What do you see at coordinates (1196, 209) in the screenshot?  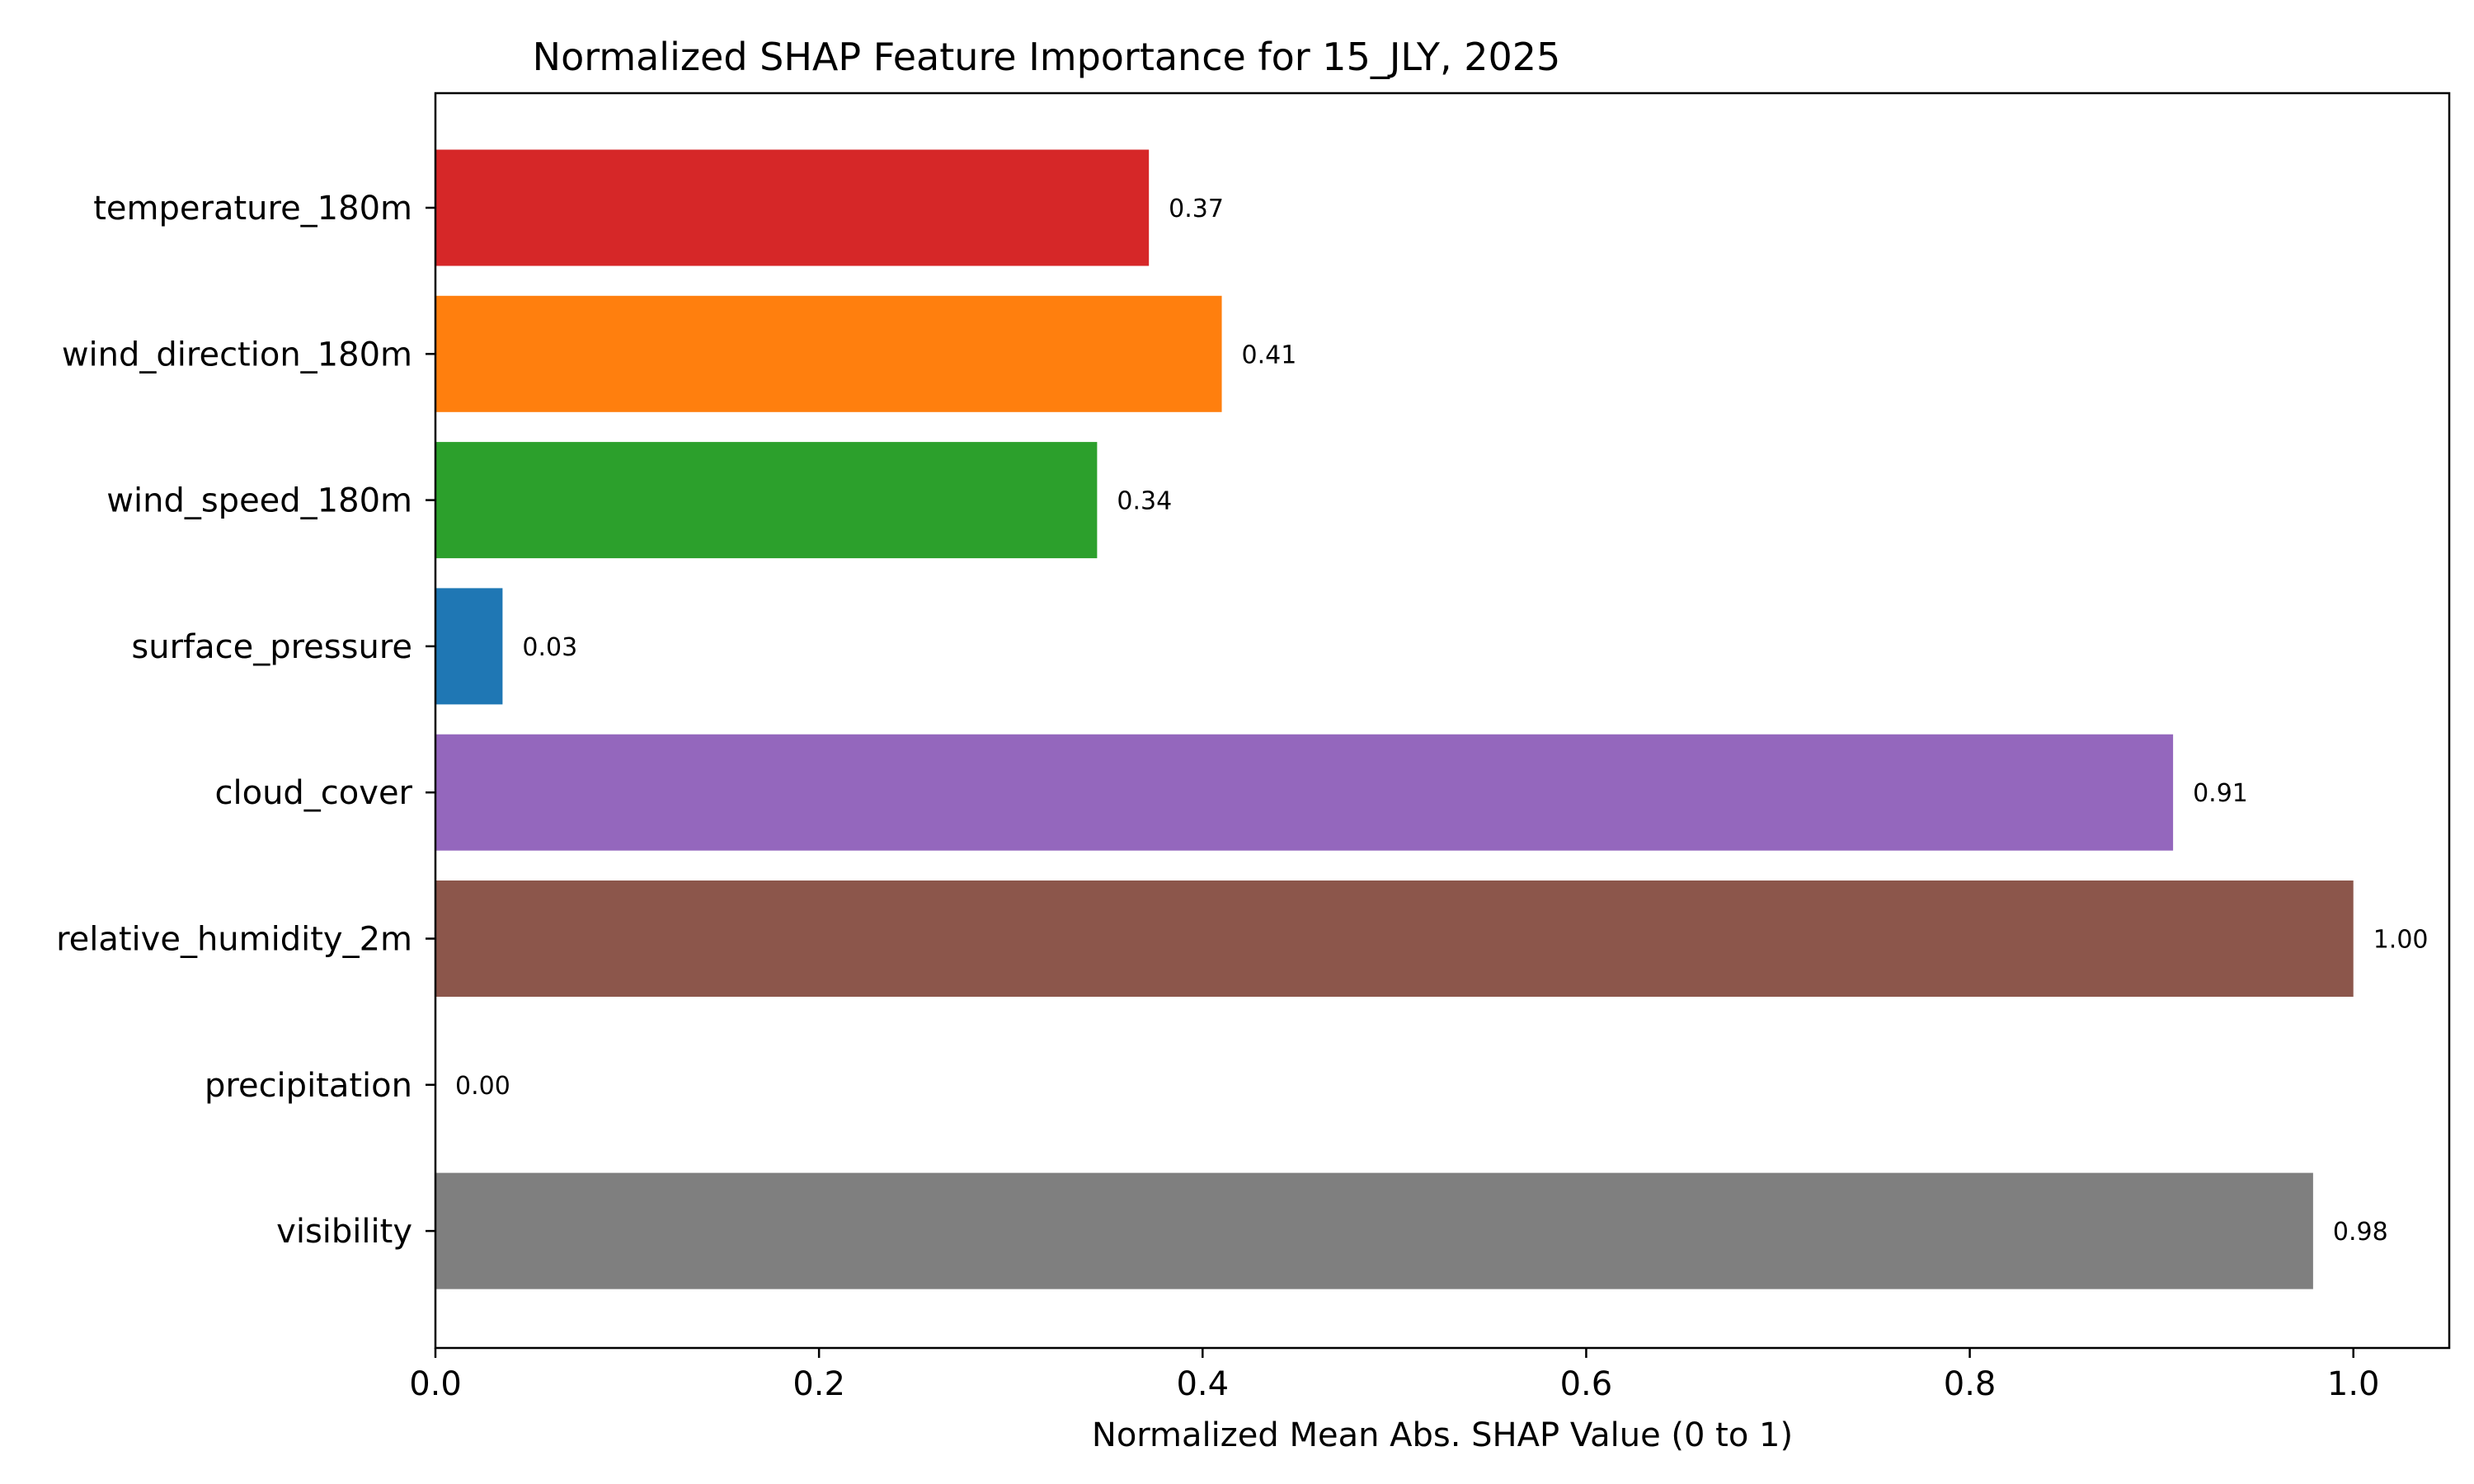 I see `bar-value-label: 0.37` at bounding box center [1196, 209].